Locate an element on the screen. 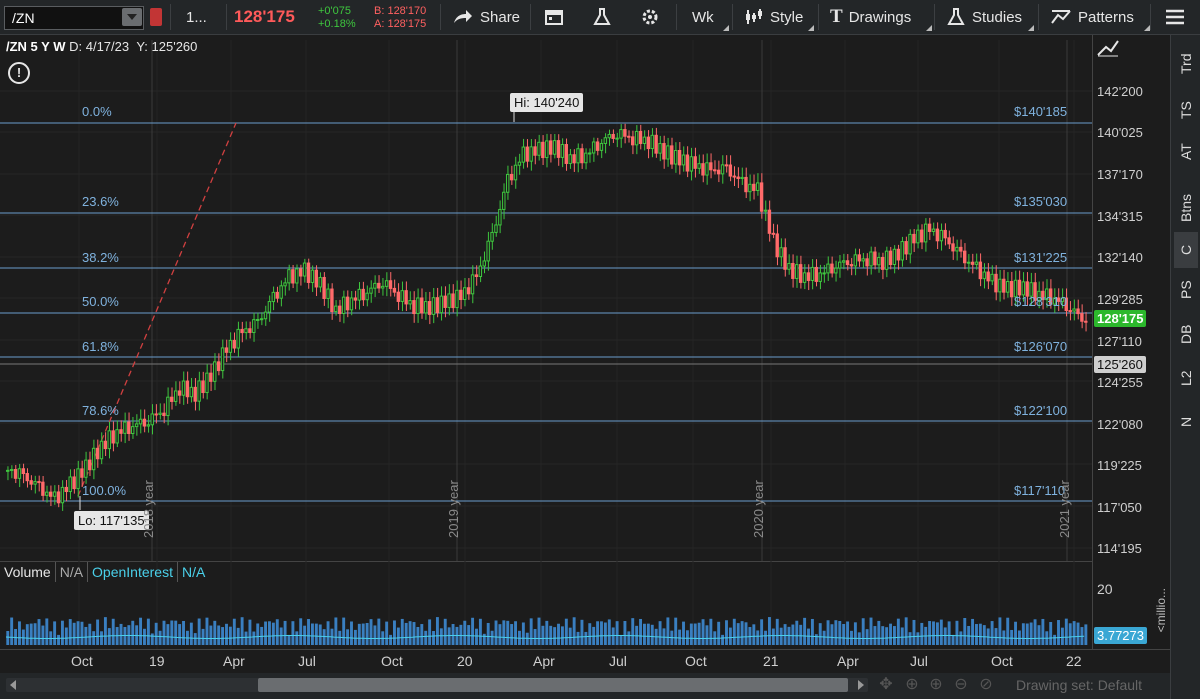 This screenshot has height=699, width=1200. alert-icon: ! is located at coordinates (19, 73).